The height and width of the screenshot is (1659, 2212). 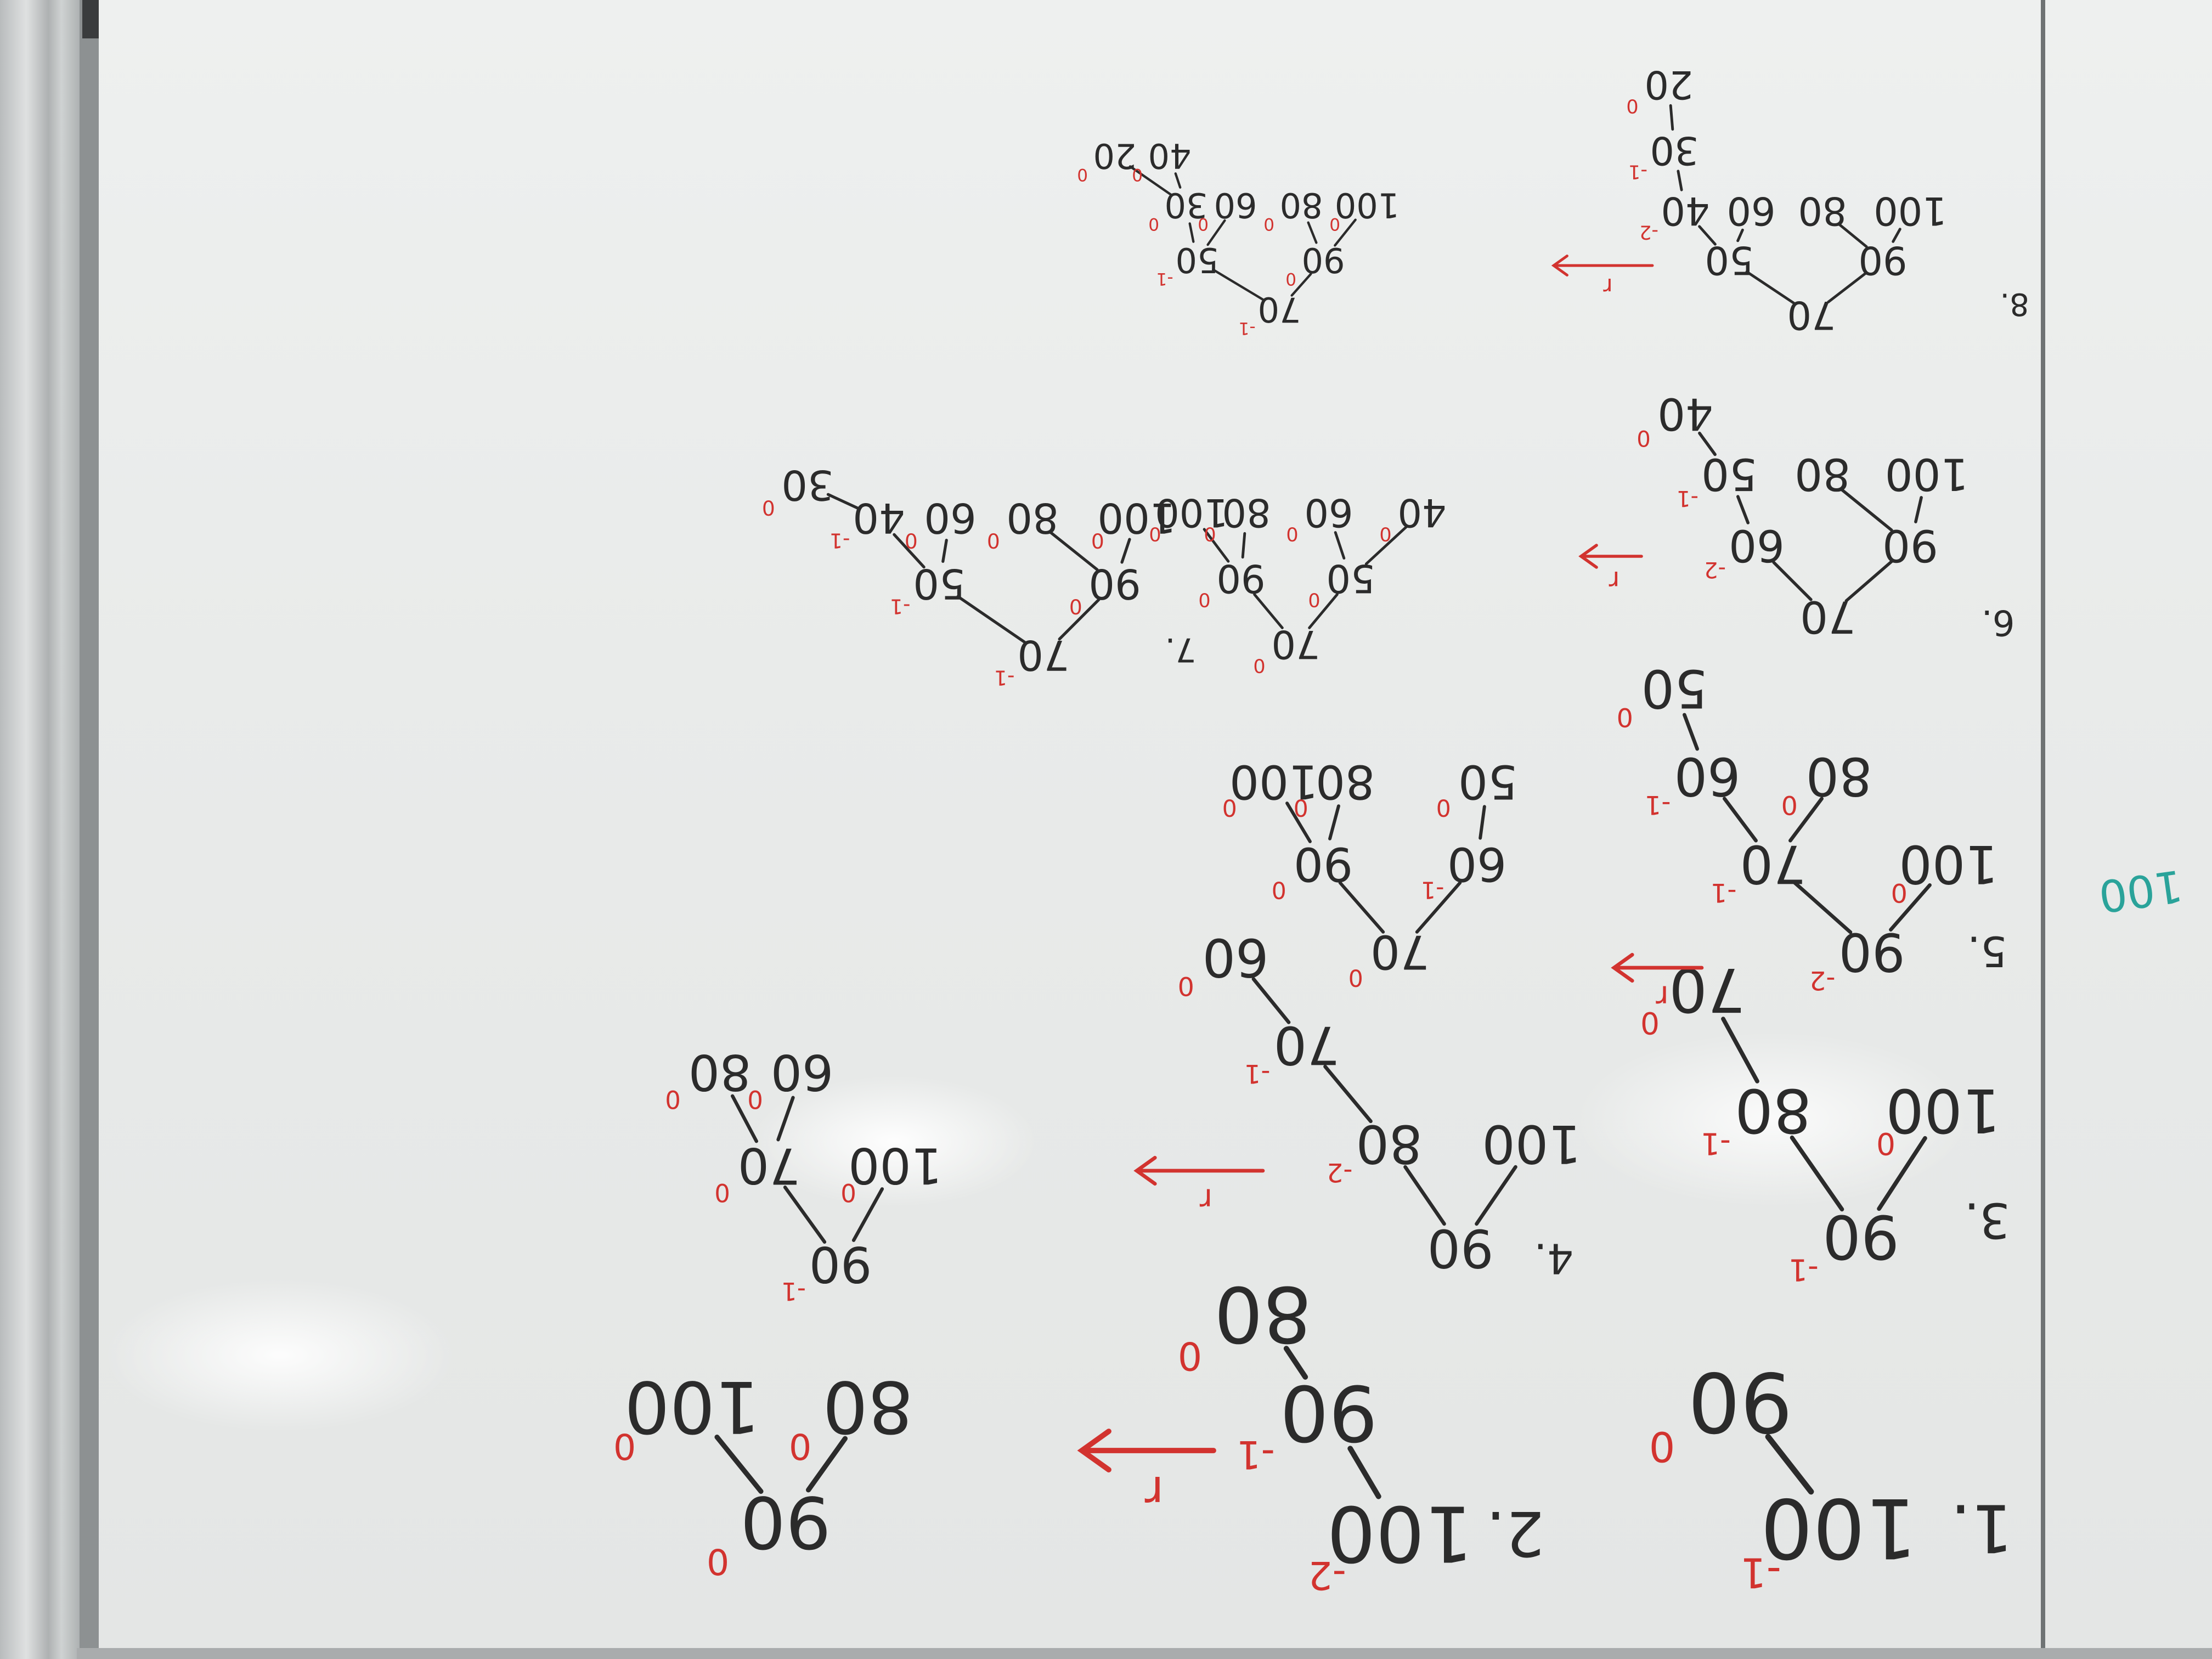 I want to click on step-4-arrow-right, so click(x=1200, y=1171).